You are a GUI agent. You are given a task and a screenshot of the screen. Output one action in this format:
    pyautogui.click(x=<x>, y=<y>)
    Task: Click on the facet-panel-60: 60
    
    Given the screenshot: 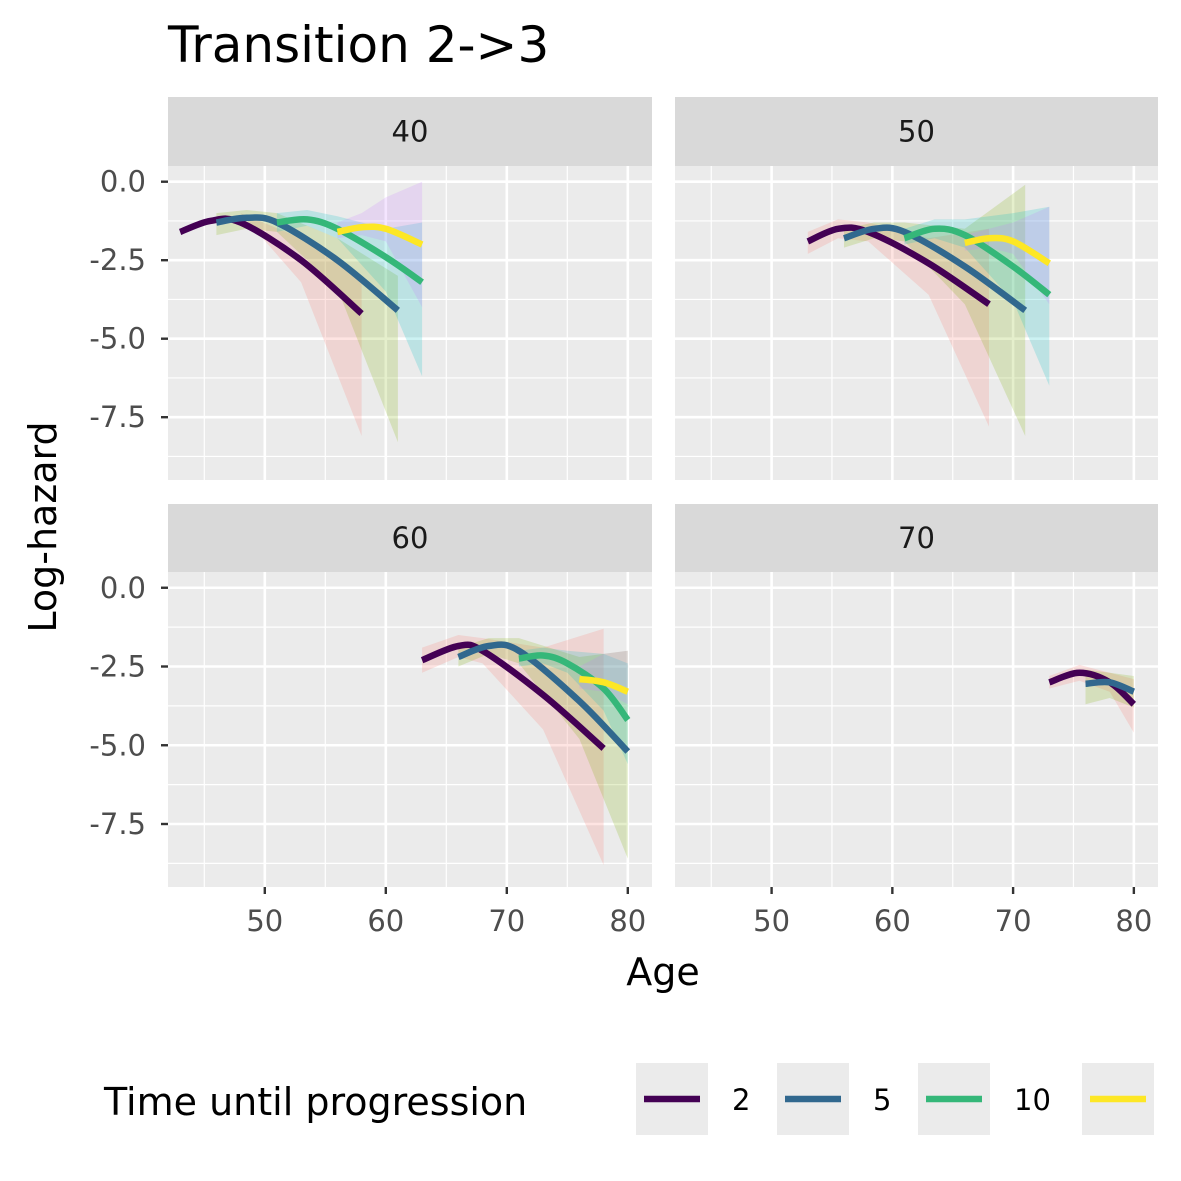 What is the action you would take?
    pyautogui.click(x=410, y=695)
    